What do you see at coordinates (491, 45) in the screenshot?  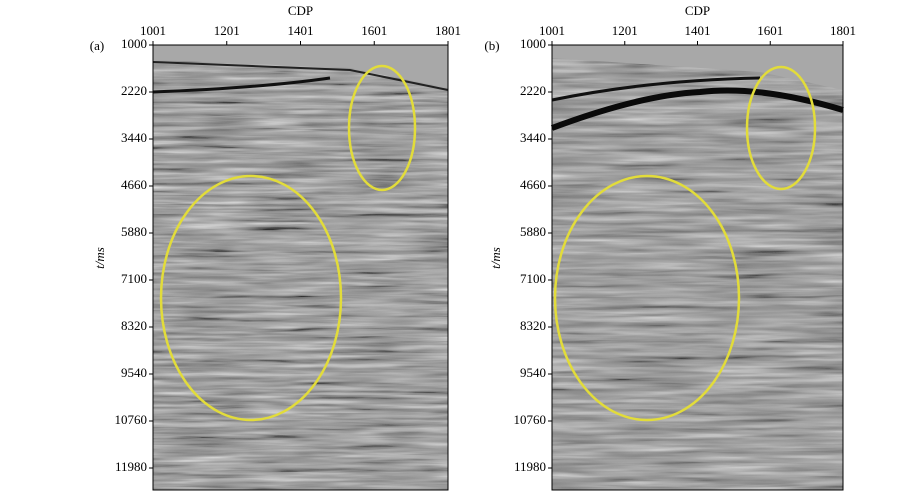 I see `panel-label: (b)` at bounding box center [491, 45].